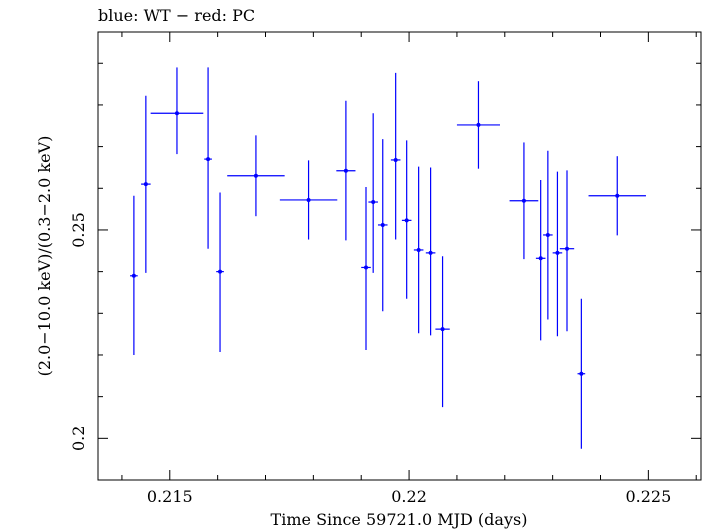 Image resolution: width=705 pixels, height=532 pixels. What do you see at coordinates (409, 496) in the screenshot?
I see `x-tick-label: 0.22` at bounding box center [409, 496].